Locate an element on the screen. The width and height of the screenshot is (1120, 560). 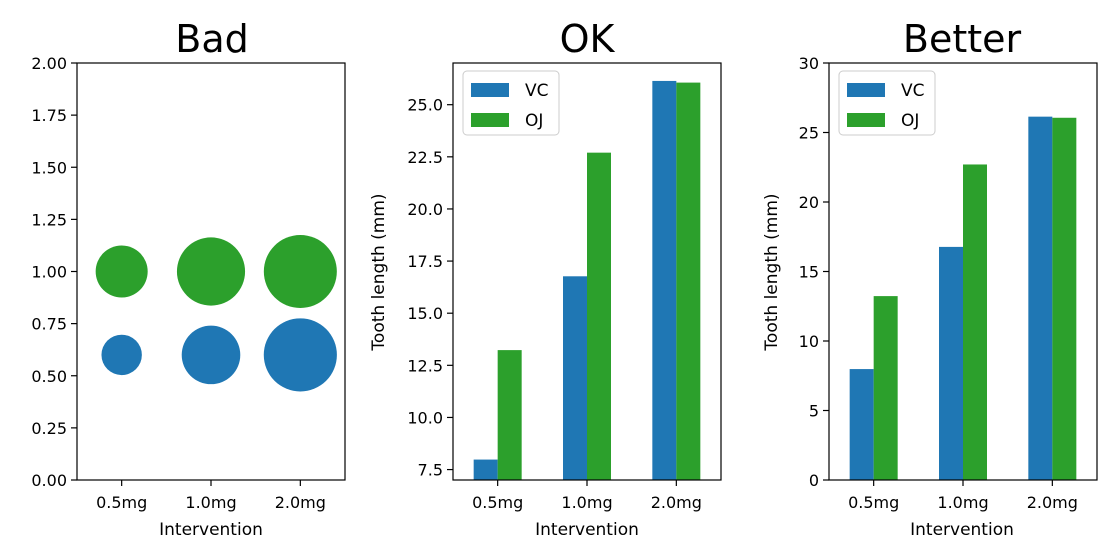
y-tick-label: 30 is located at coordinates (809, 63).